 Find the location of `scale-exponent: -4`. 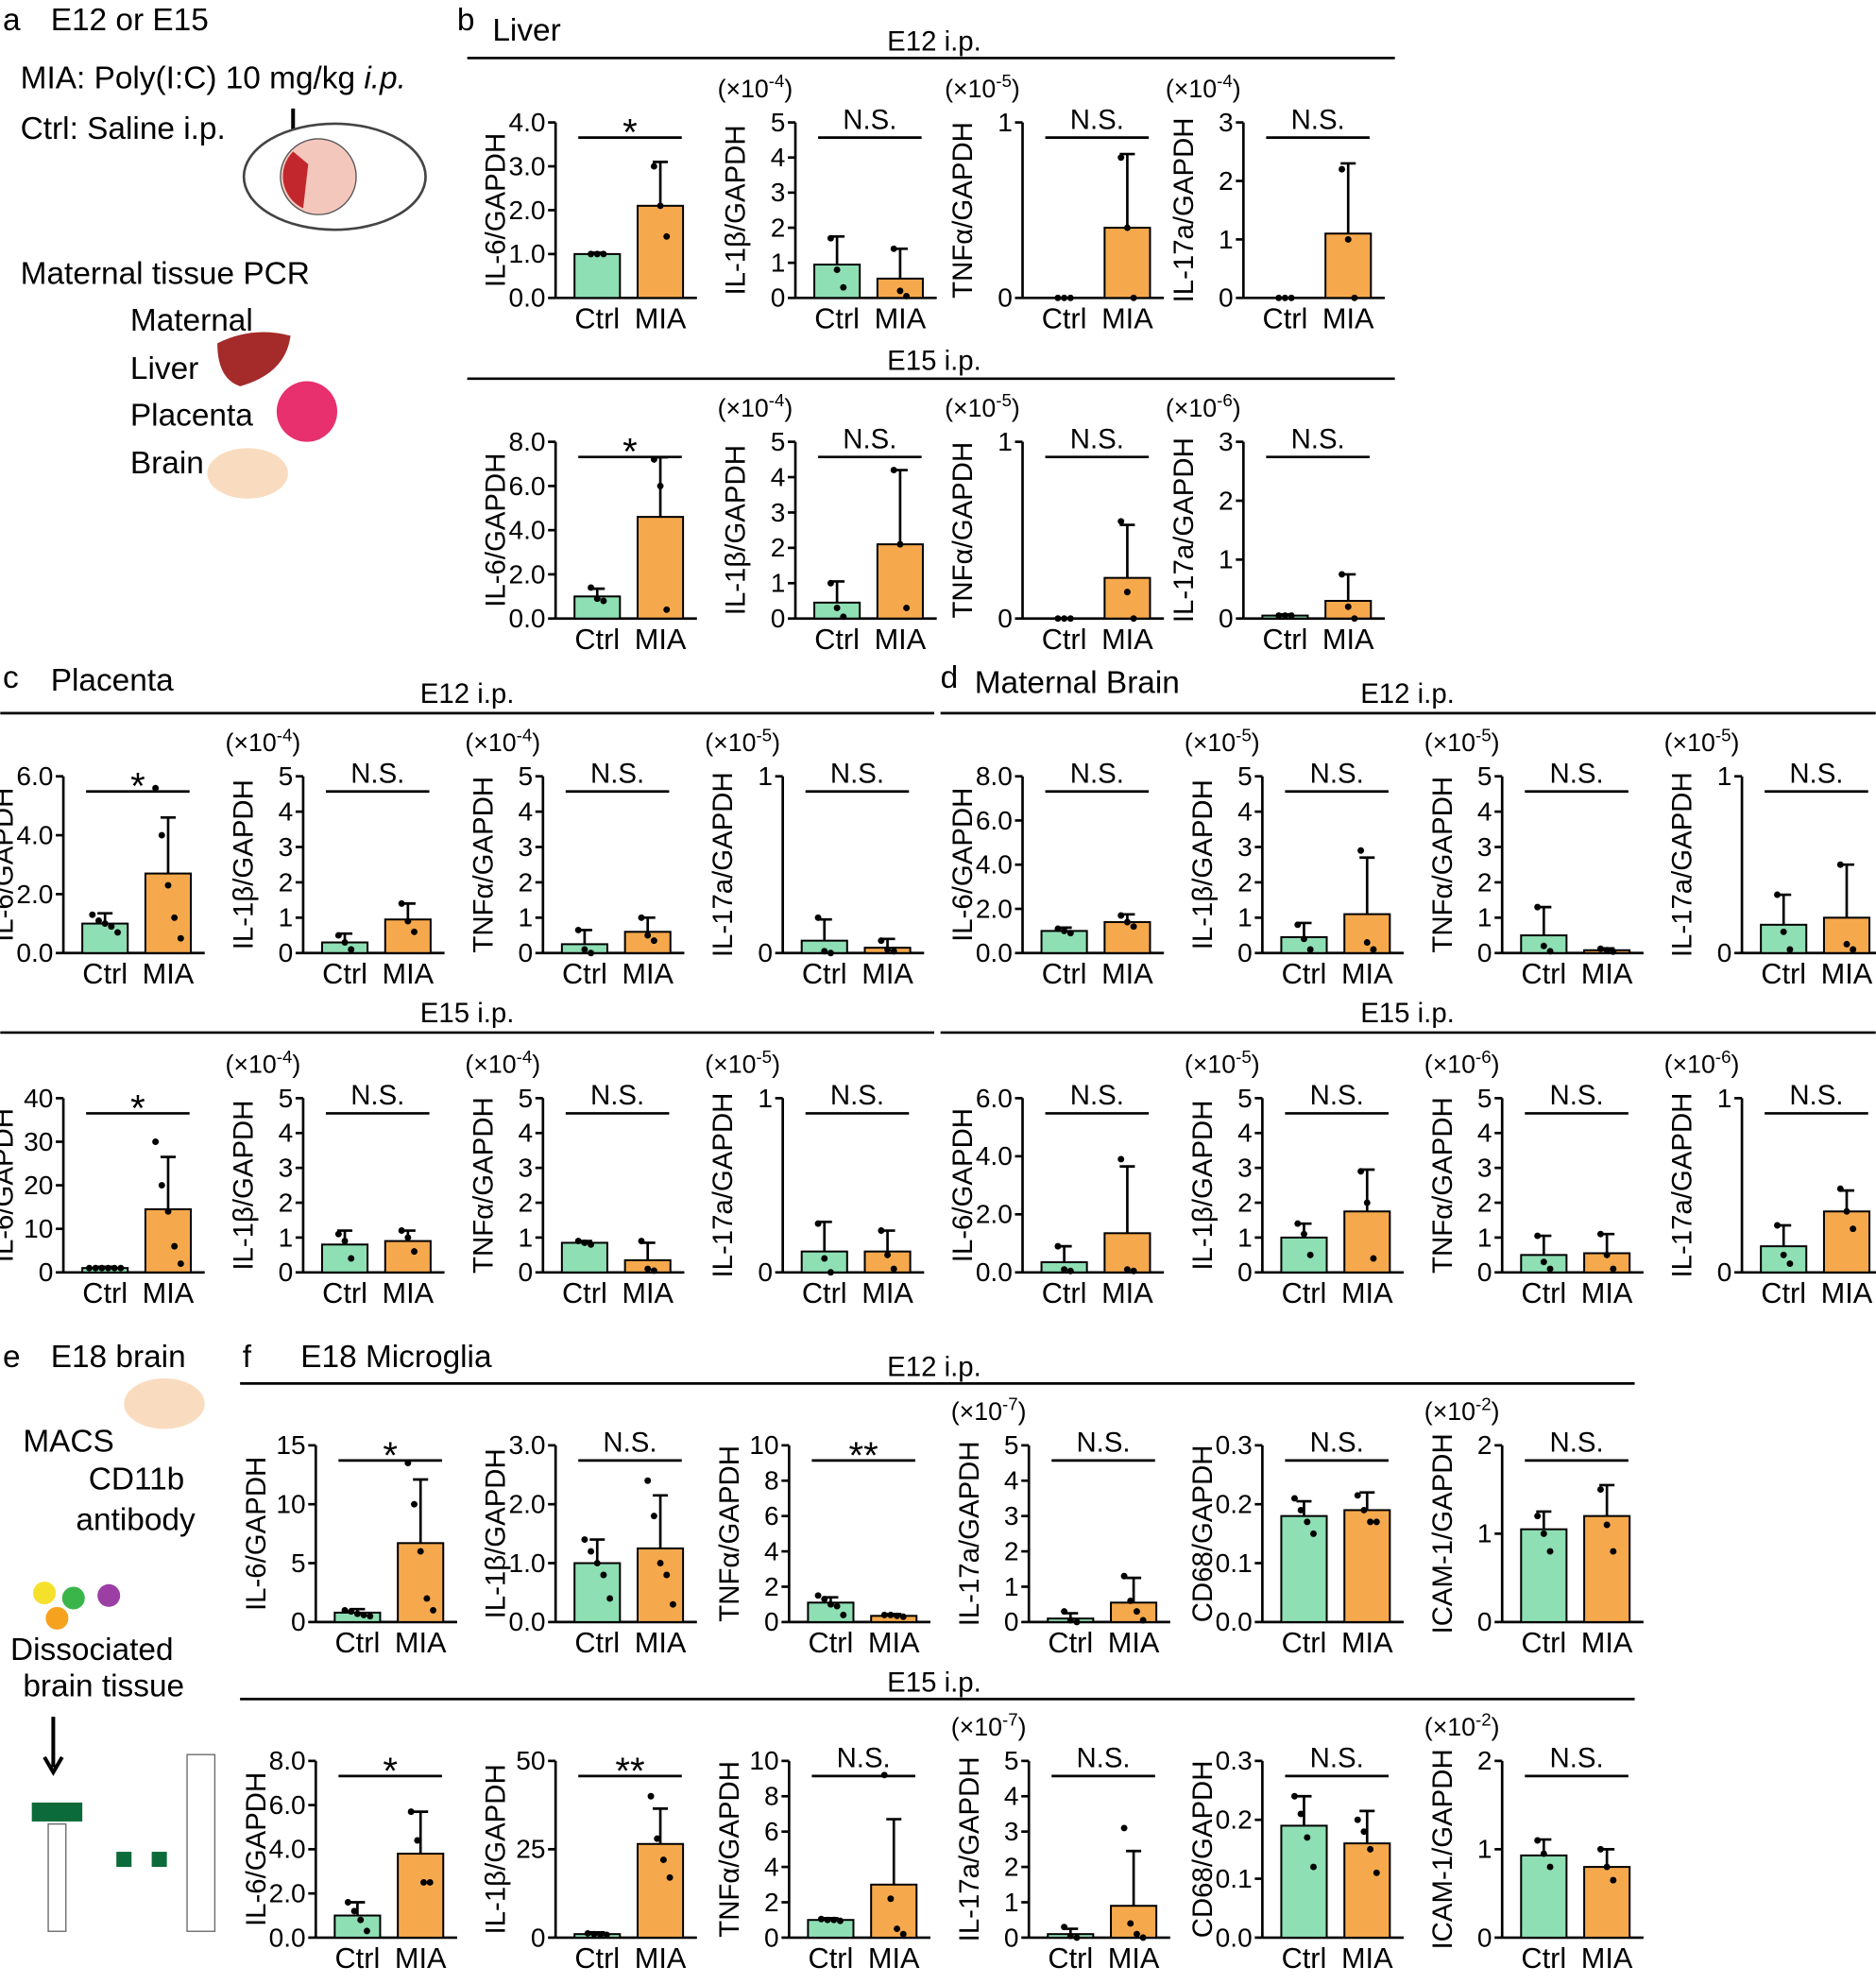

scale-exponent: -4 is located at coordinates (285, 1057).